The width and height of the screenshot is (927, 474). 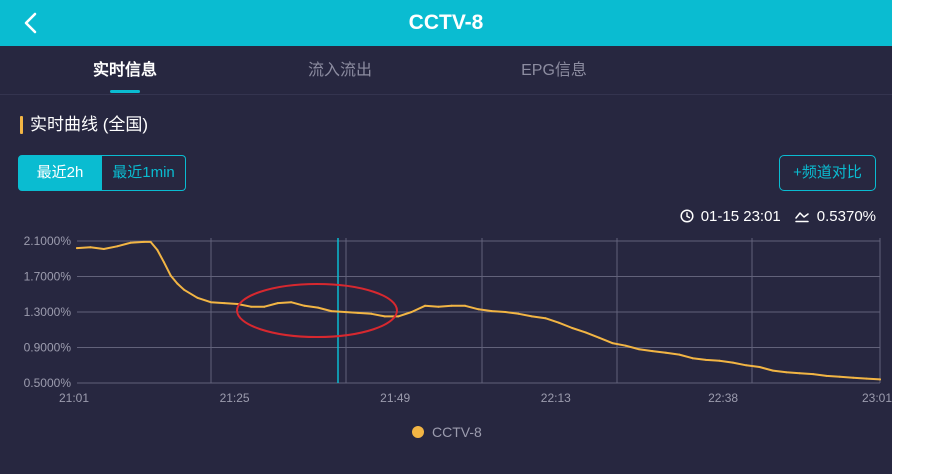 I want to click on clock-icon, so click(x=687, y=216).